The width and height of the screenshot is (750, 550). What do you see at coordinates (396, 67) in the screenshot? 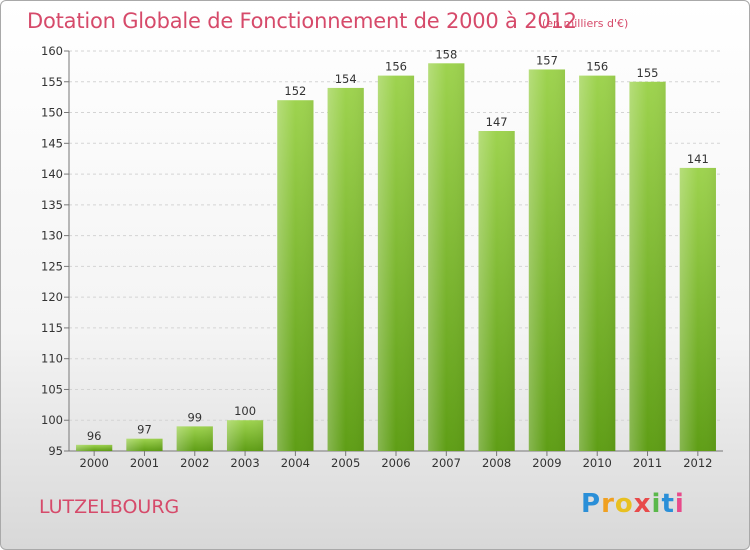
I see `data-label-2006: 156` at bounding box center [396, 67].